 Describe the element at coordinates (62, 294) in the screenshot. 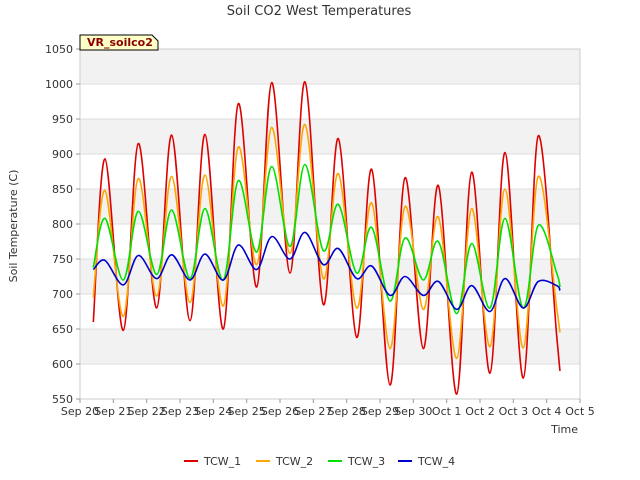

I see `y-tick-label: 700` at that location.